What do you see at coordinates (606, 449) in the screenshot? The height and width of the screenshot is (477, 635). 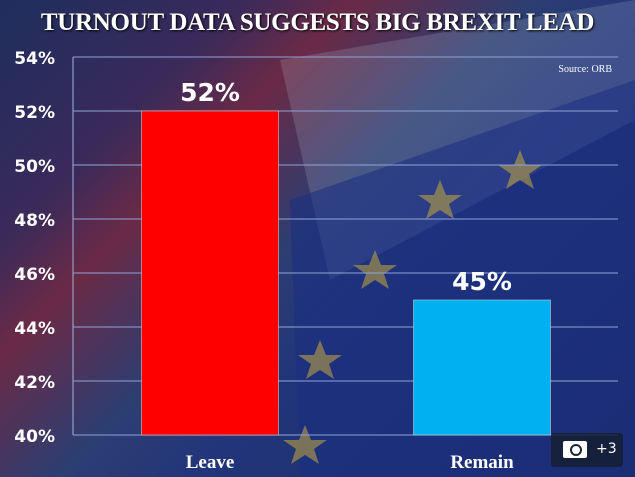 I see `gallery-count: +3` at bounding box center [606, 449].